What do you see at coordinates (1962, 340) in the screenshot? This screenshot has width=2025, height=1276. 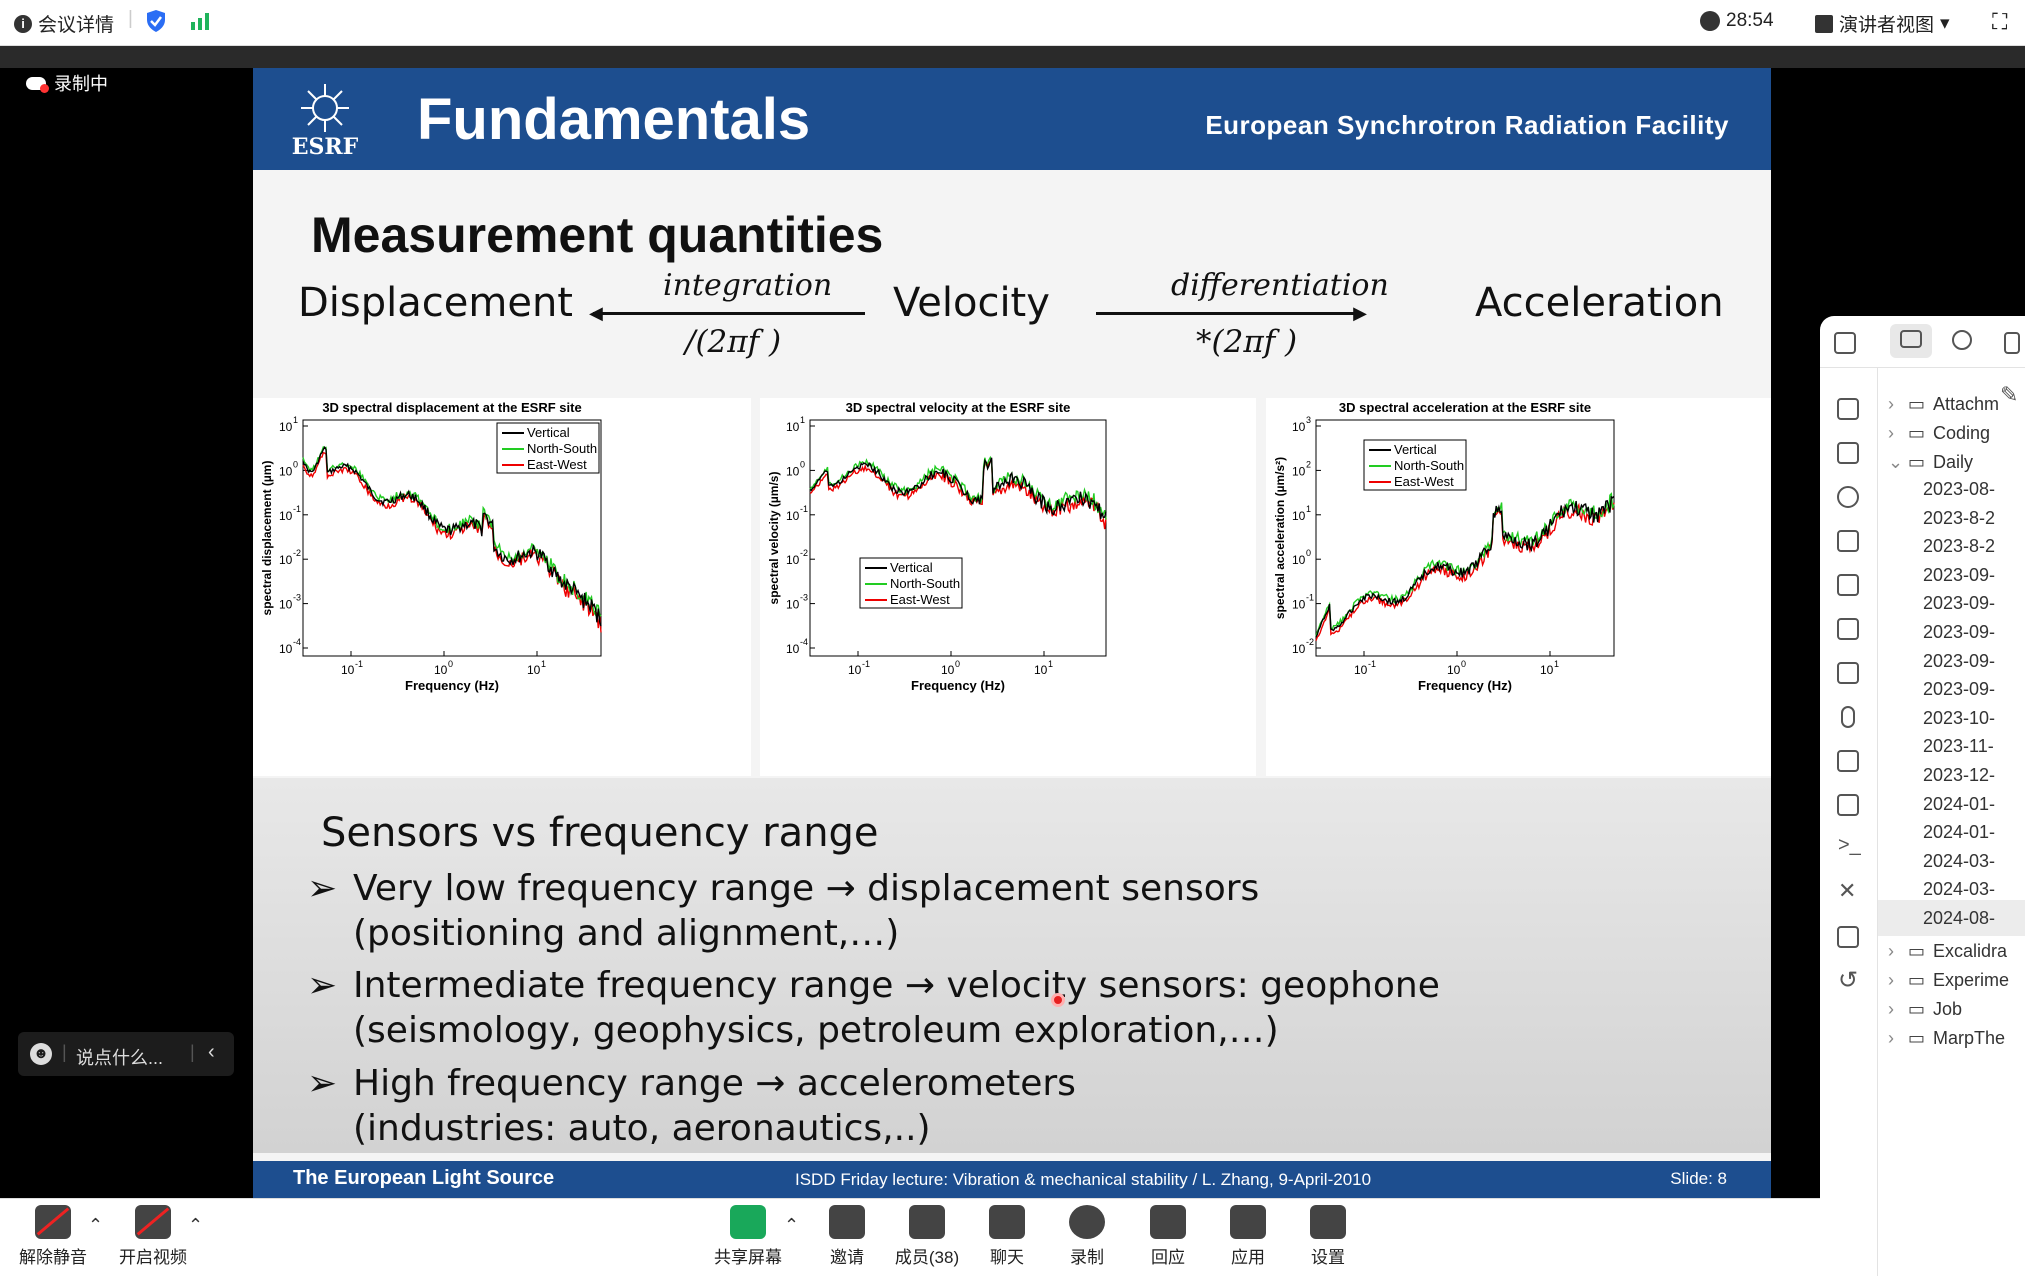 I see `search-icon` at bounding box center [1962, 340].